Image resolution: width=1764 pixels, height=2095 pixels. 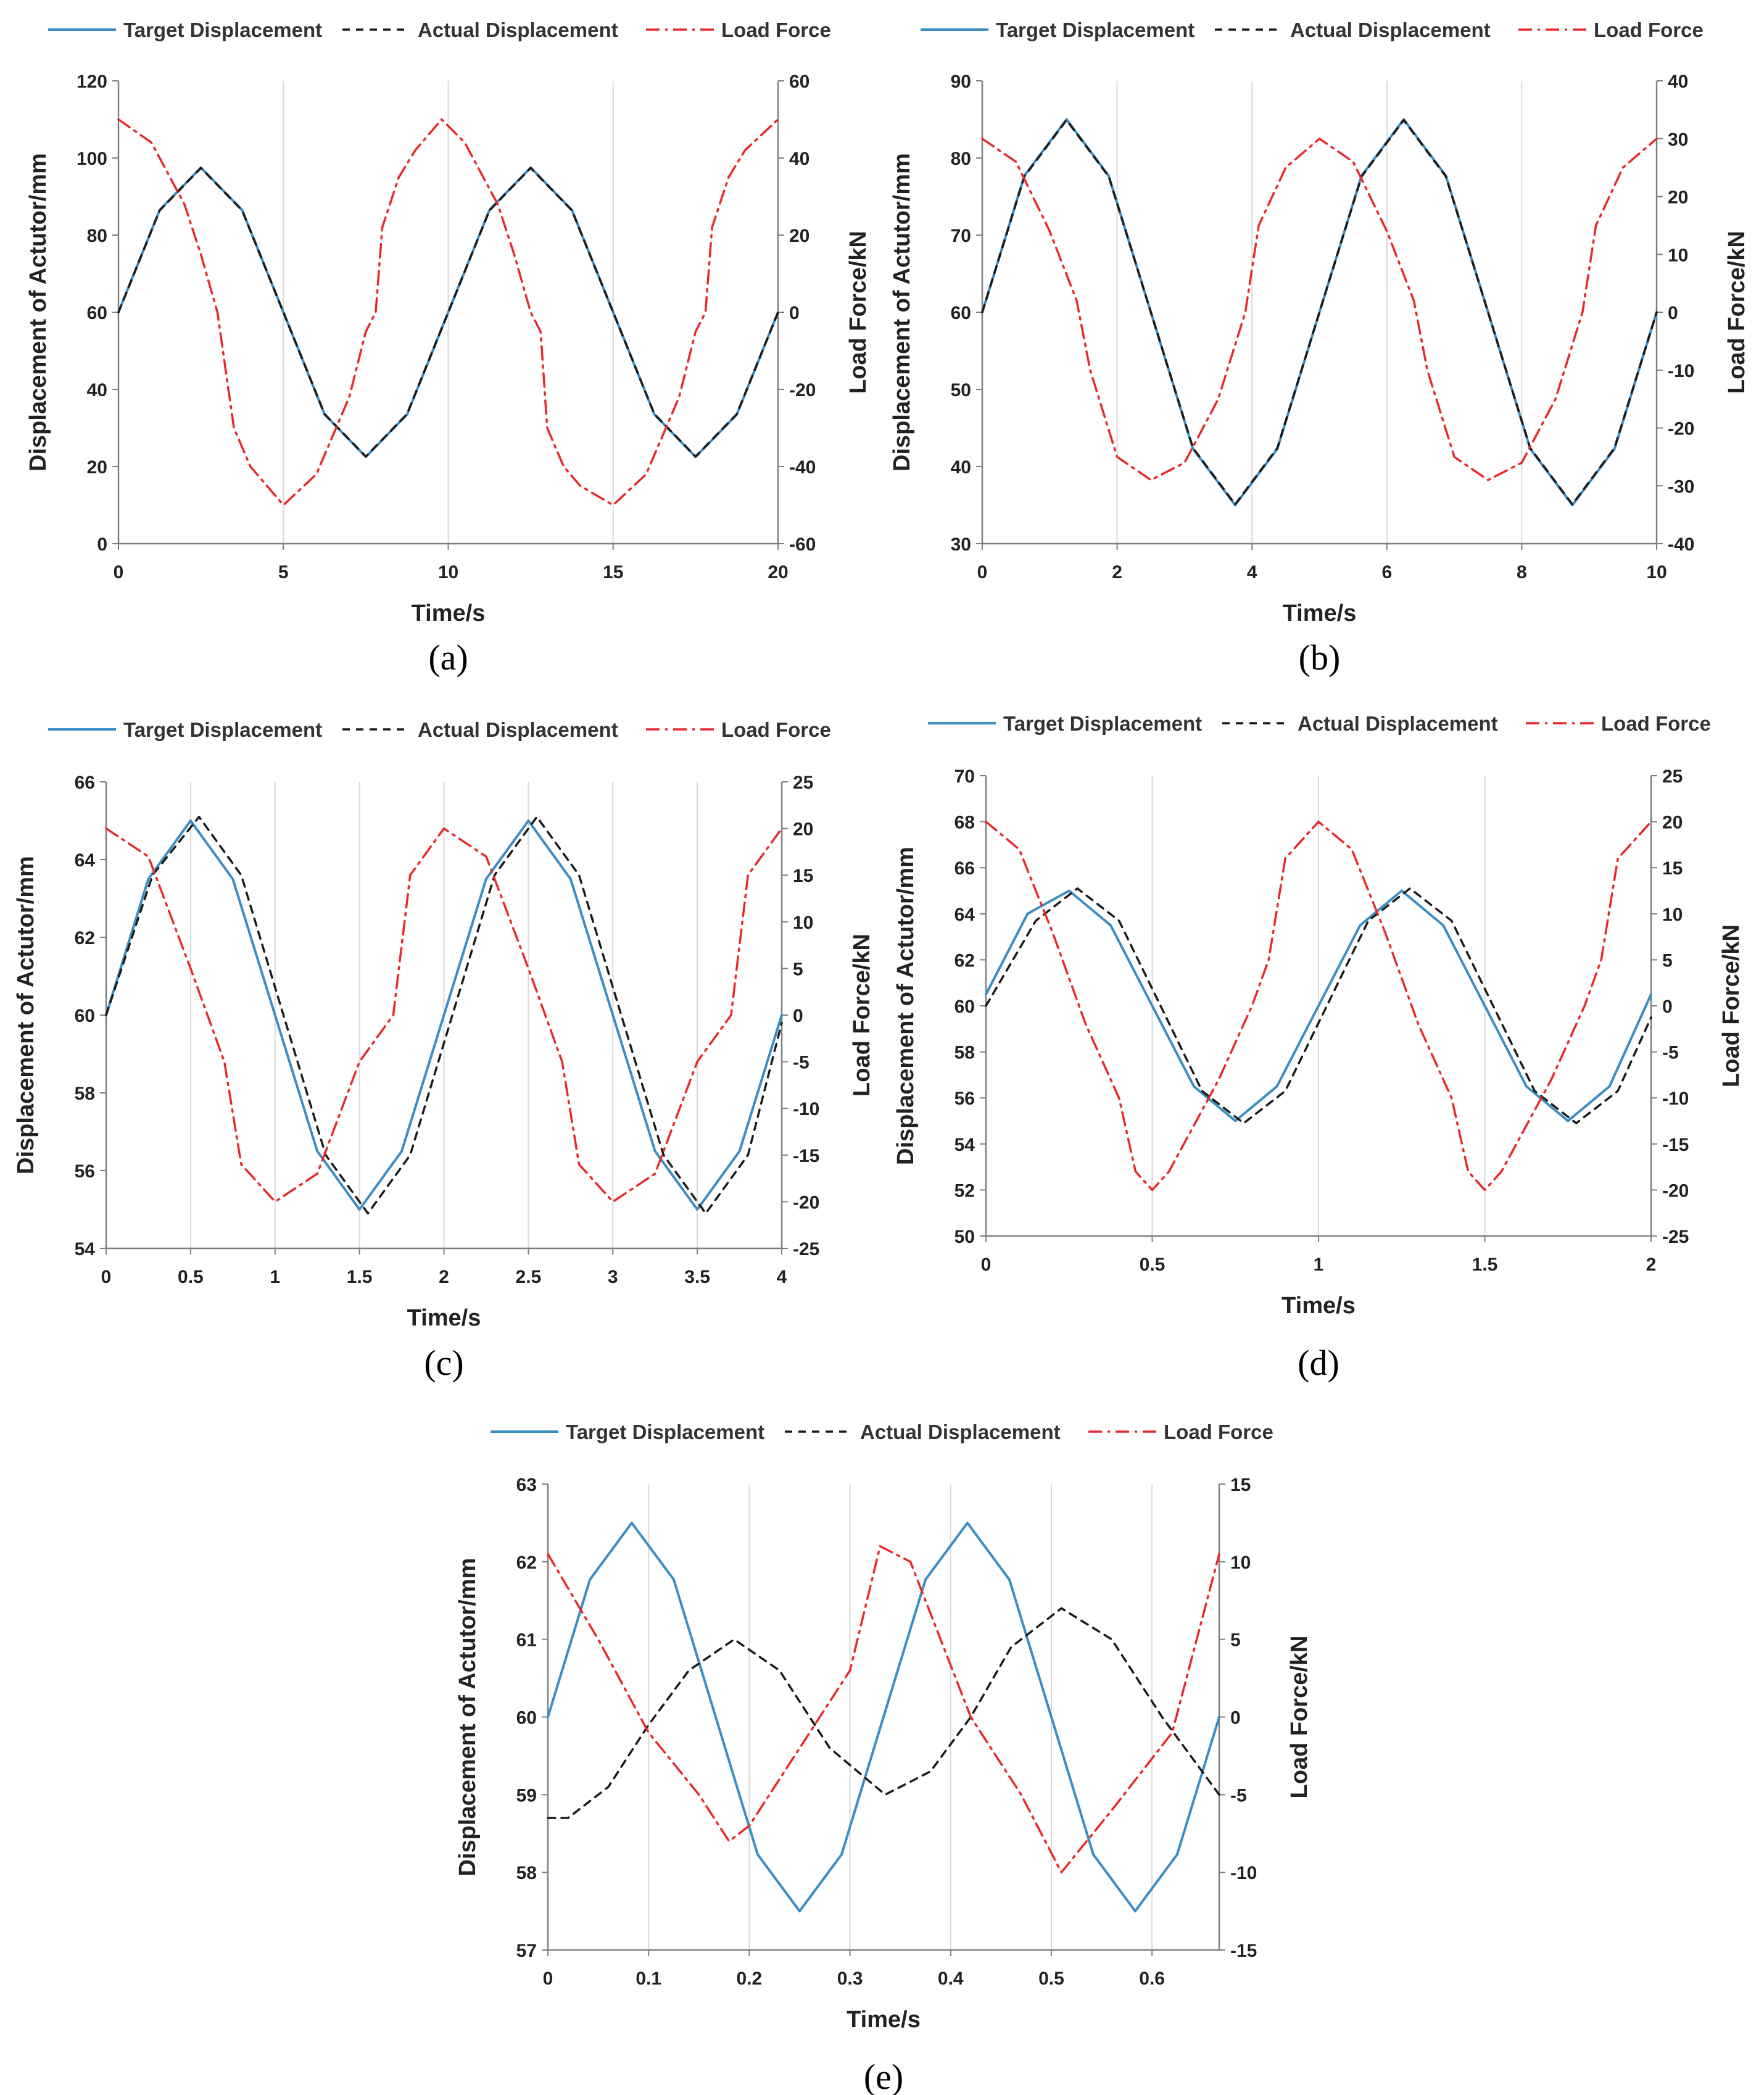 What do you see at coordinates (283, 572) in the screenshot?
I see `x-tick-label: 5` at bounding box center [283, 572].